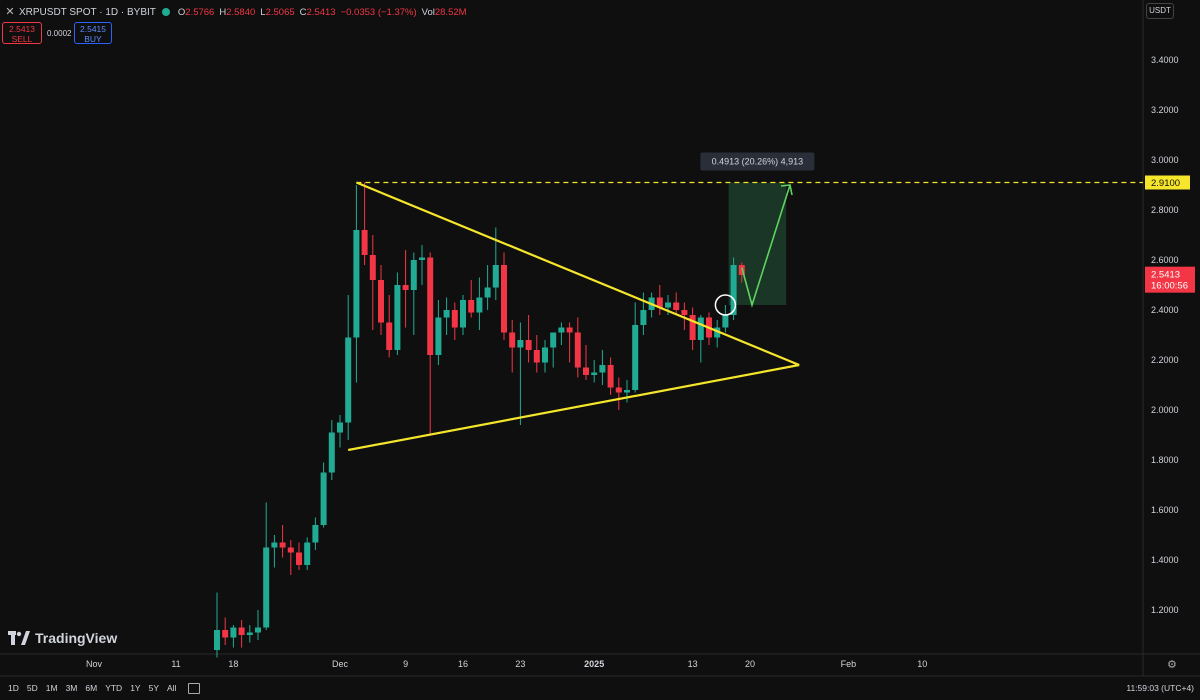  Describe the element at coordinates (135, 688) in the screenshot. I see `timeframe-button-1y: 1Y` at that location.